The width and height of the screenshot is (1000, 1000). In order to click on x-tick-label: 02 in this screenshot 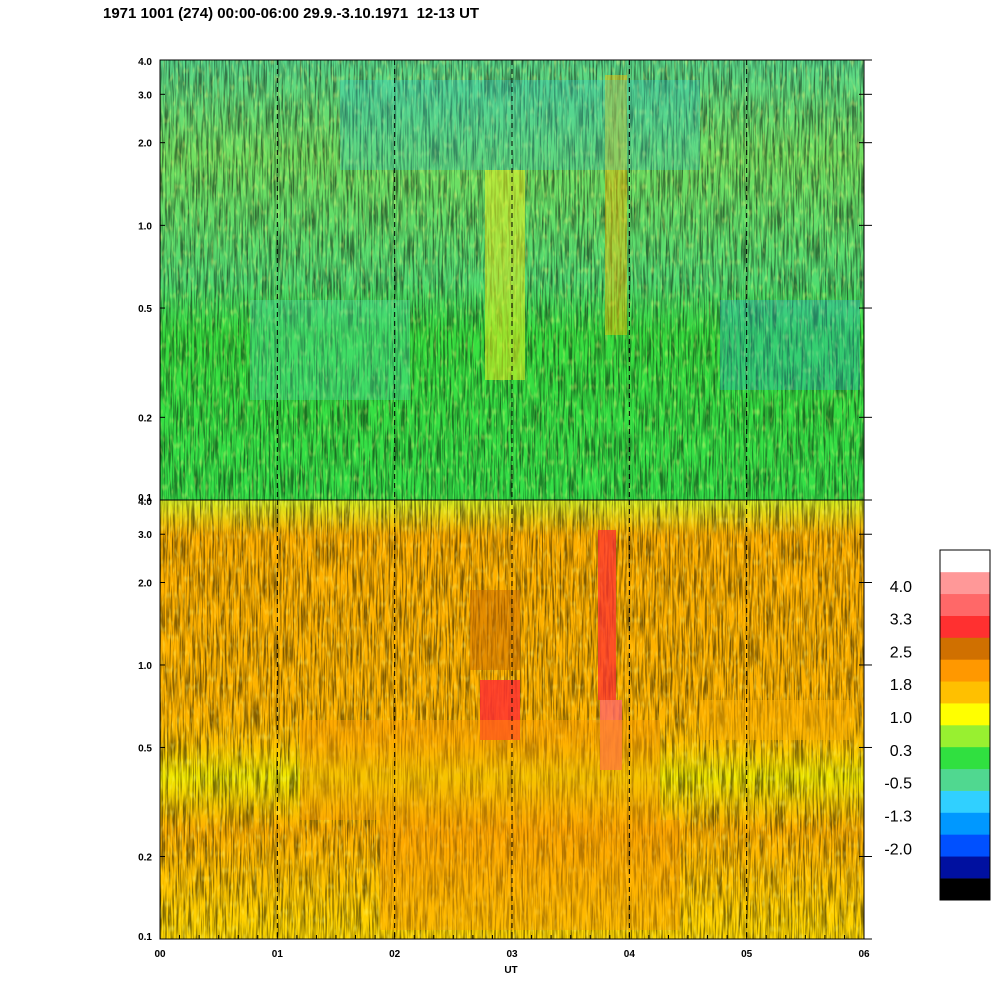, I will do `click(395, 954)`.